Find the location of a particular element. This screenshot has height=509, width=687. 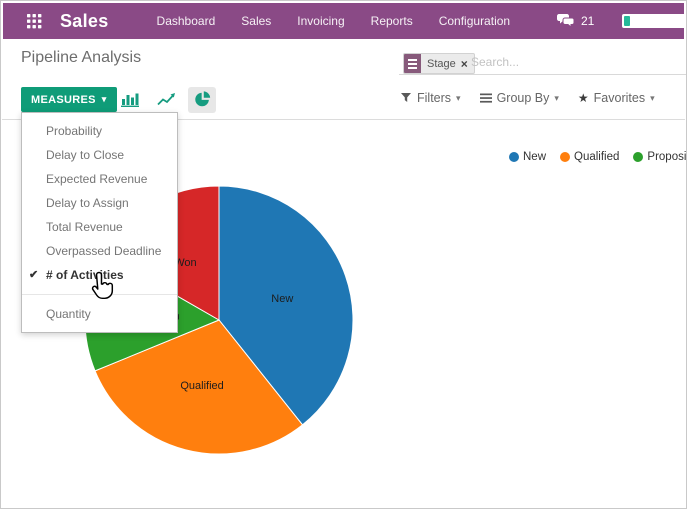

measures-button-label: MEASURES is located at coordinates (63, 99).